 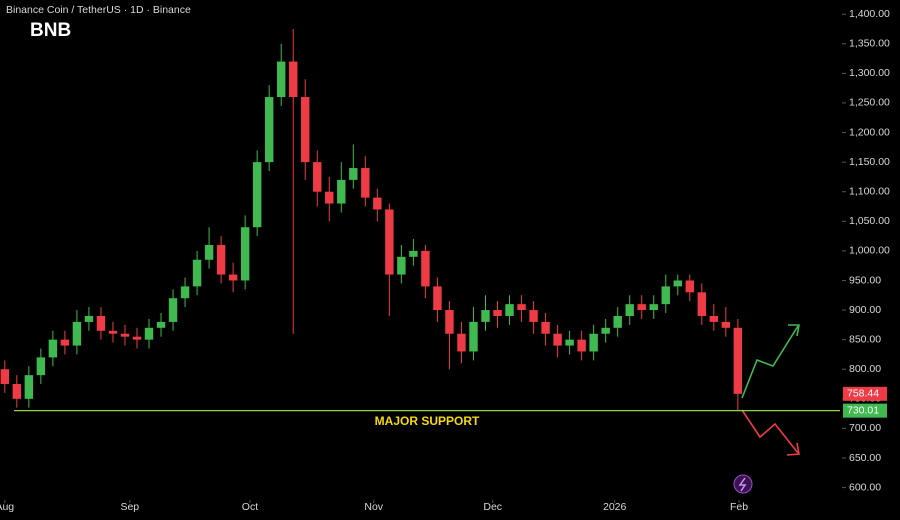 I want to click on y-tick-label: 1,200.00, so click(x=869, y=132).